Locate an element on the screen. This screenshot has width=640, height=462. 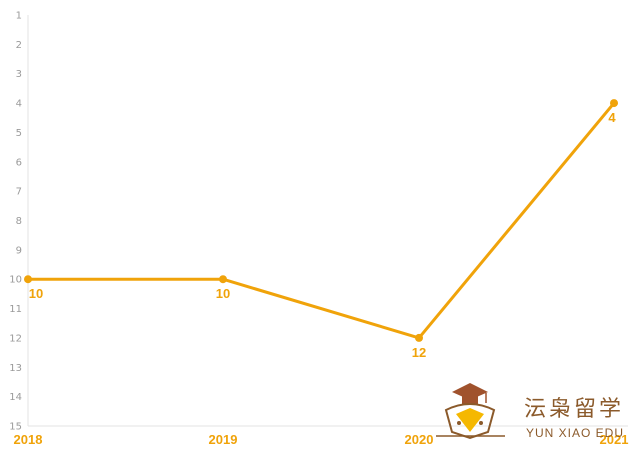
y-tick-label: 5 is located at coordinates (19, 133).